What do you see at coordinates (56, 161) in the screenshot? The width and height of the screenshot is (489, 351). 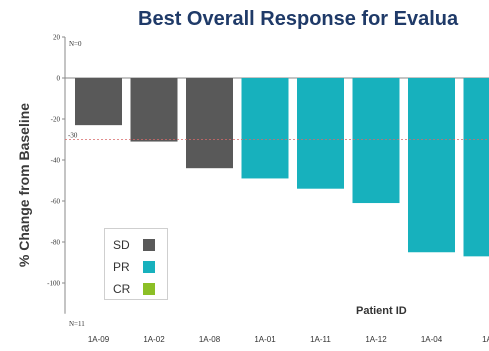 I see `y-tick-label: -40` at bounding box center [56, 161].